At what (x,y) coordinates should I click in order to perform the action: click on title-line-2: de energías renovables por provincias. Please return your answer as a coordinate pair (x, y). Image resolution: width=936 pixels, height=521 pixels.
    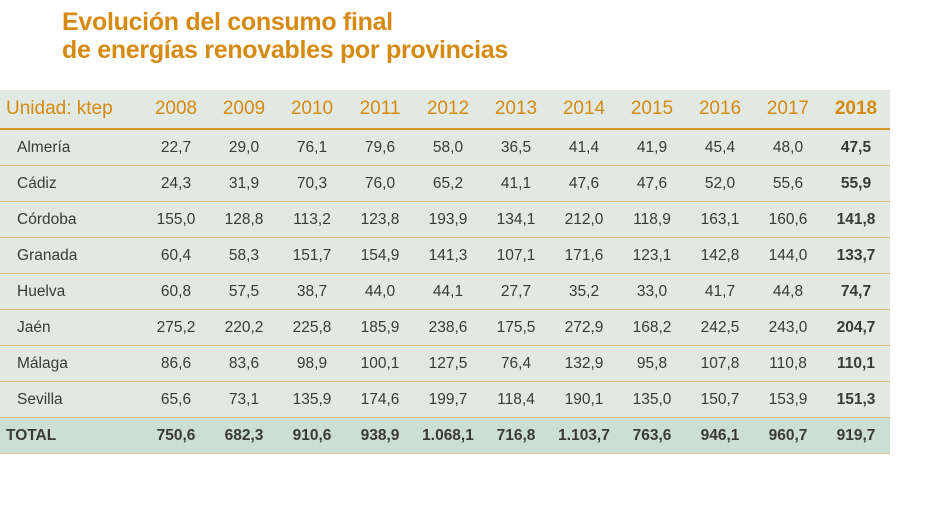
    Looking at the image, I should click on (285, 50).